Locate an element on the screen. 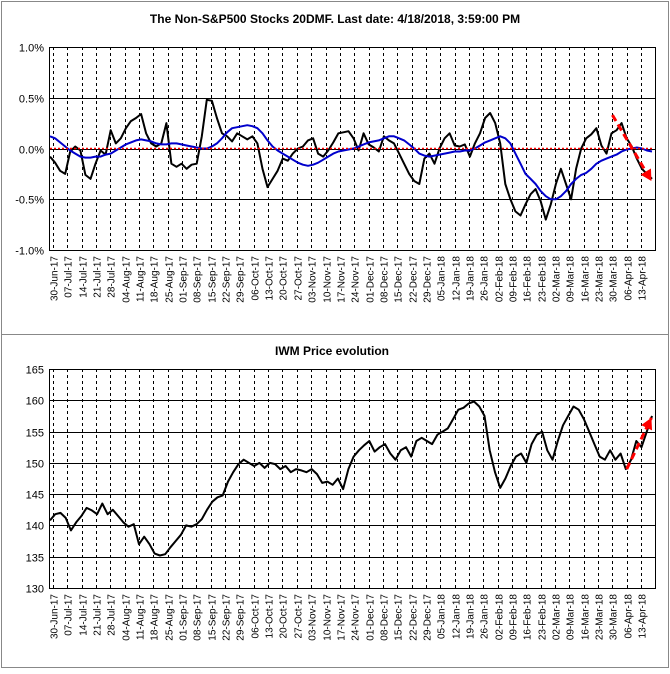 This screenshot has width=670, height=674. bottom-x-tick-label: 29-Dec-17 is located at coordinates (428, 617).